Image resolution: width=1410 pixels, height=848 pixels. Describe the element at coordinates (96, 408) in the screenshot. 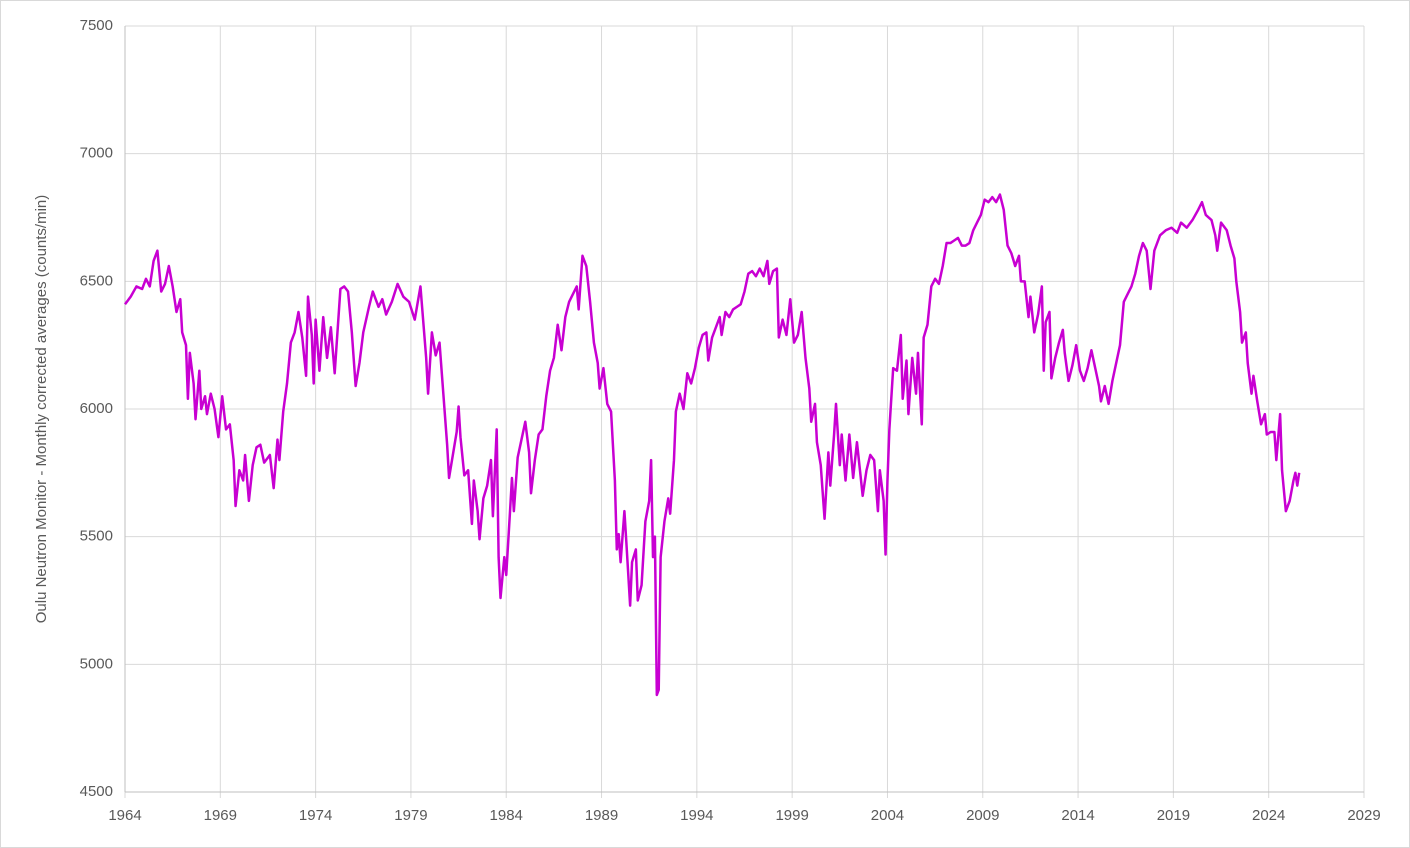

I see `y-tick-label: 6000` at that location.